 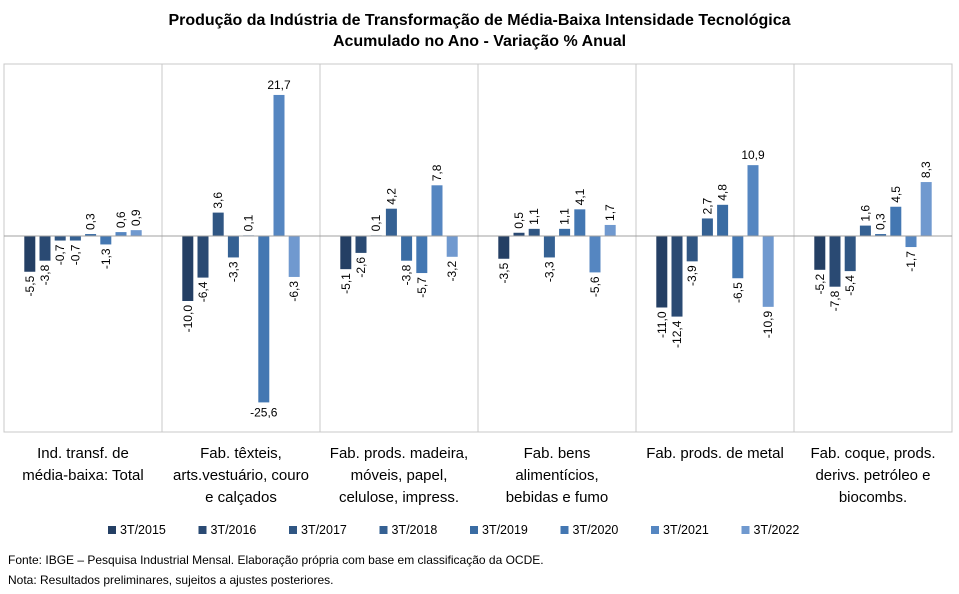 I want to click on bar-3T-2016-cat1, so click(x=45, y=248).